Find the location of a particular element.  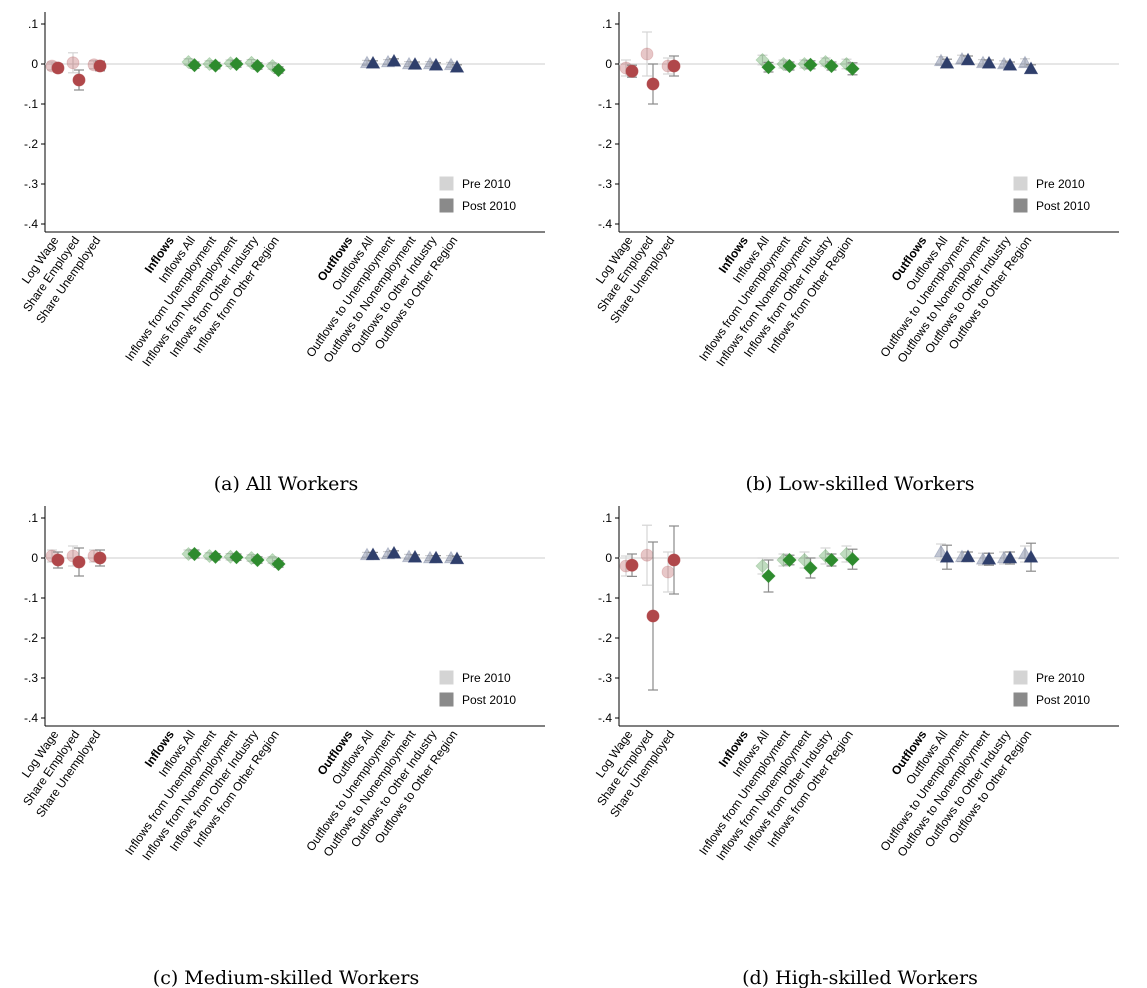

caption: (d) High-skilled Workers is located at coordinates (860, 977).